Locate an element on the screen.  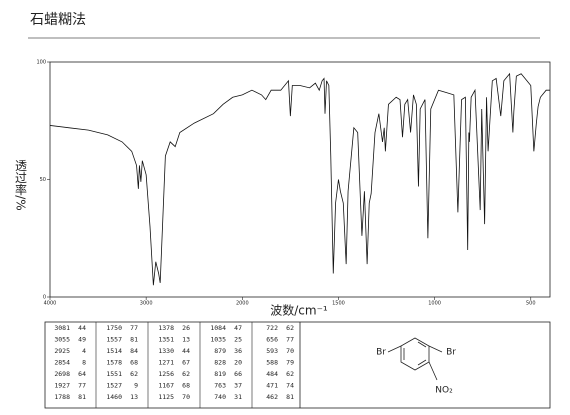
peak-wavenumber: 2698 is located at coordinates (62, 374).